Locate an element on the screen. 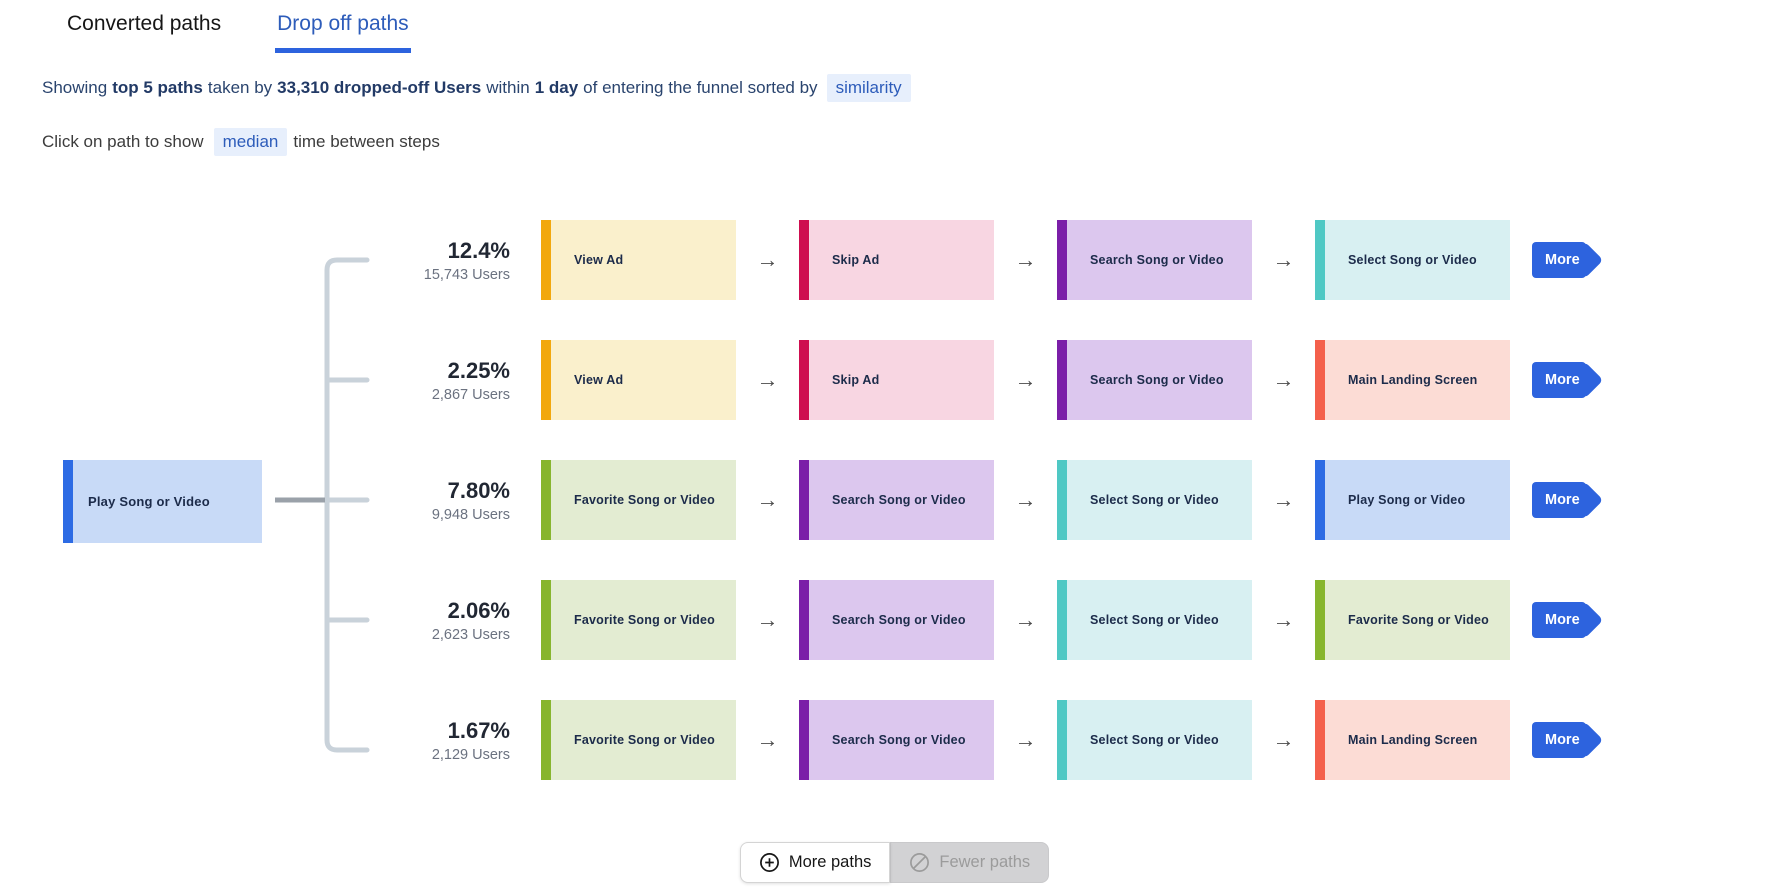 The height and width of the screenshot is (888, 1789). path-stats: 7.80% 9,948 Users is located at coordinates (450, 500).